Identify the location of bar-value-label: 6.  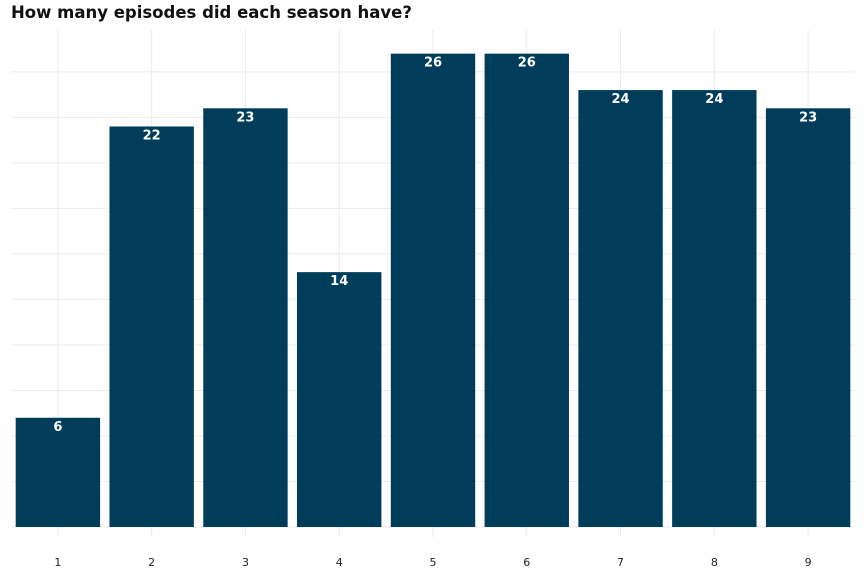
(57, 427).